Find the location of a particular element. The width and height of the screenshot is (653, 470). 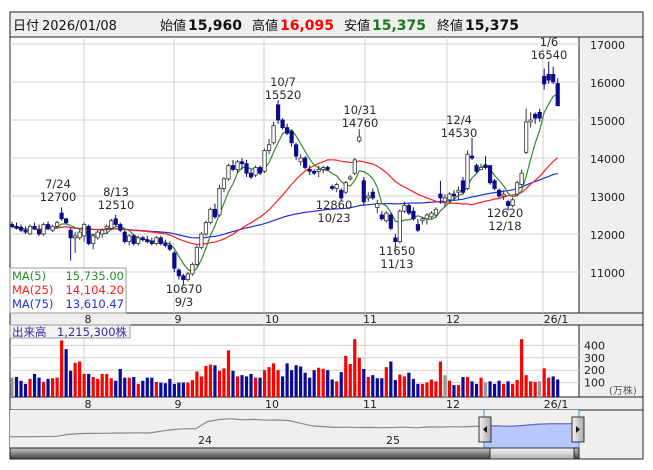

annotation-price: 14760 is located at coordinates (360, 123).